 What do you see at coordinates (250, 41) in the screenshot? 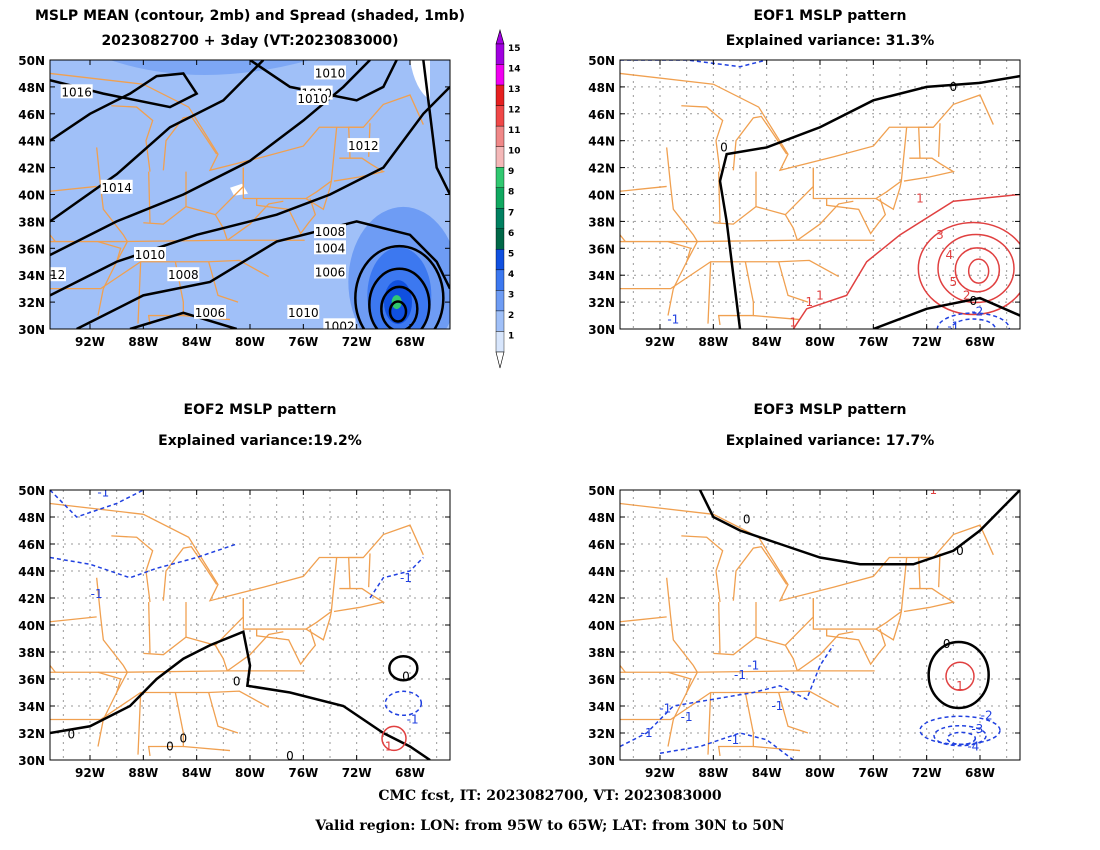
I see `mean-title-line2: 2023082700 + 3day (VT:2023083000)` at bounding box center [250, 41].